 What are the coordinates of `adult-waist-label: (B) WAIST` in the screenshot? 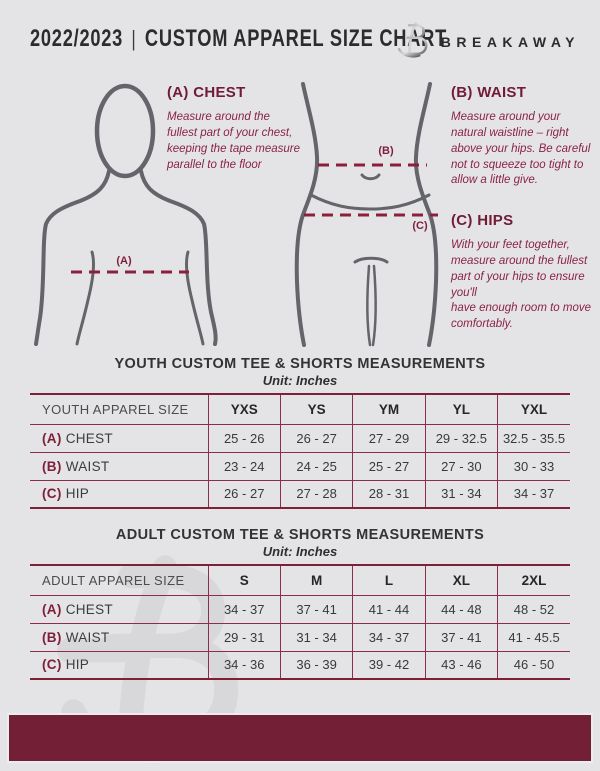 It's located at (119, 636).